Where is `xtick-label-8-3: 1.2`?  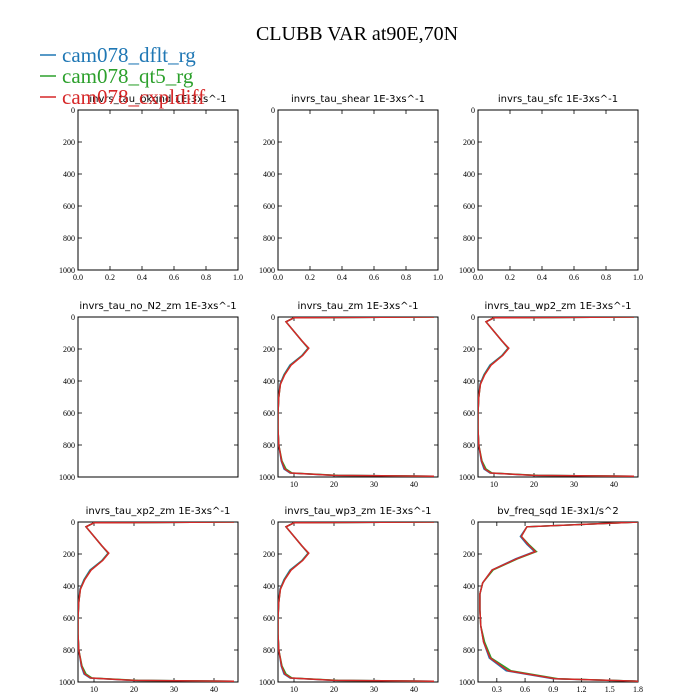 xtick-label-8-3: 1.2 is located at coordinates (582, 689).